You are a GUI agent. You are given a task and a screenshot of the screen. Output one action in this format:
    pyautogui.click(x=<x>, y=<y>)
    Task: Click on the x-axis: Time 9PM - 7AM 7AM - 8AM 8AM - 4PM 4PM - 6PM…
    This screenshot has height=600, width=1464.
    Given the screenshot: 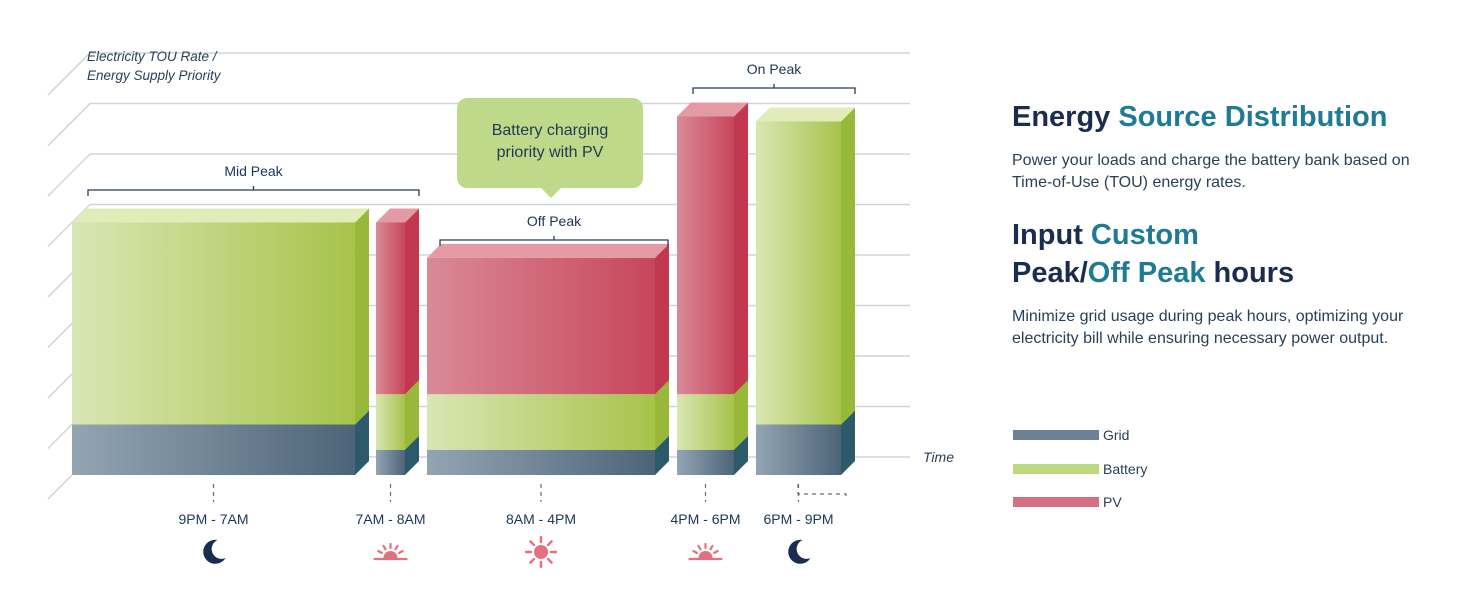 What is the action you would take?
    pyautogui.click(x=566, y=509)
    